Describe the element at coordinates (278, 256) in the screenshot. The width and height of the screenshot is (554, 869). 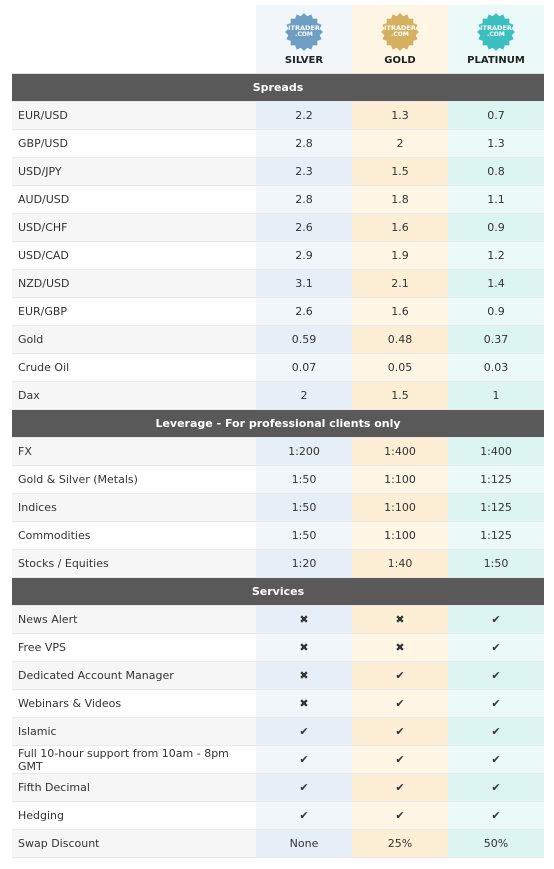
I see `table-row: USD/CAD 2.9 1.9 1.2` at that location.